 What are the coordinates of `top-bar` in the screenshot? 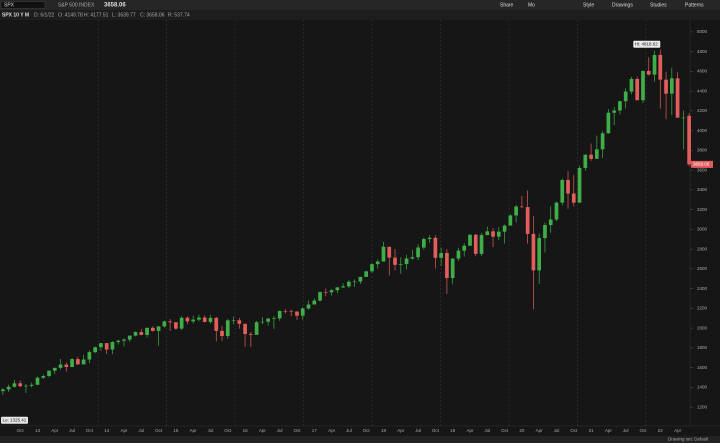 It's located at (360, 5).